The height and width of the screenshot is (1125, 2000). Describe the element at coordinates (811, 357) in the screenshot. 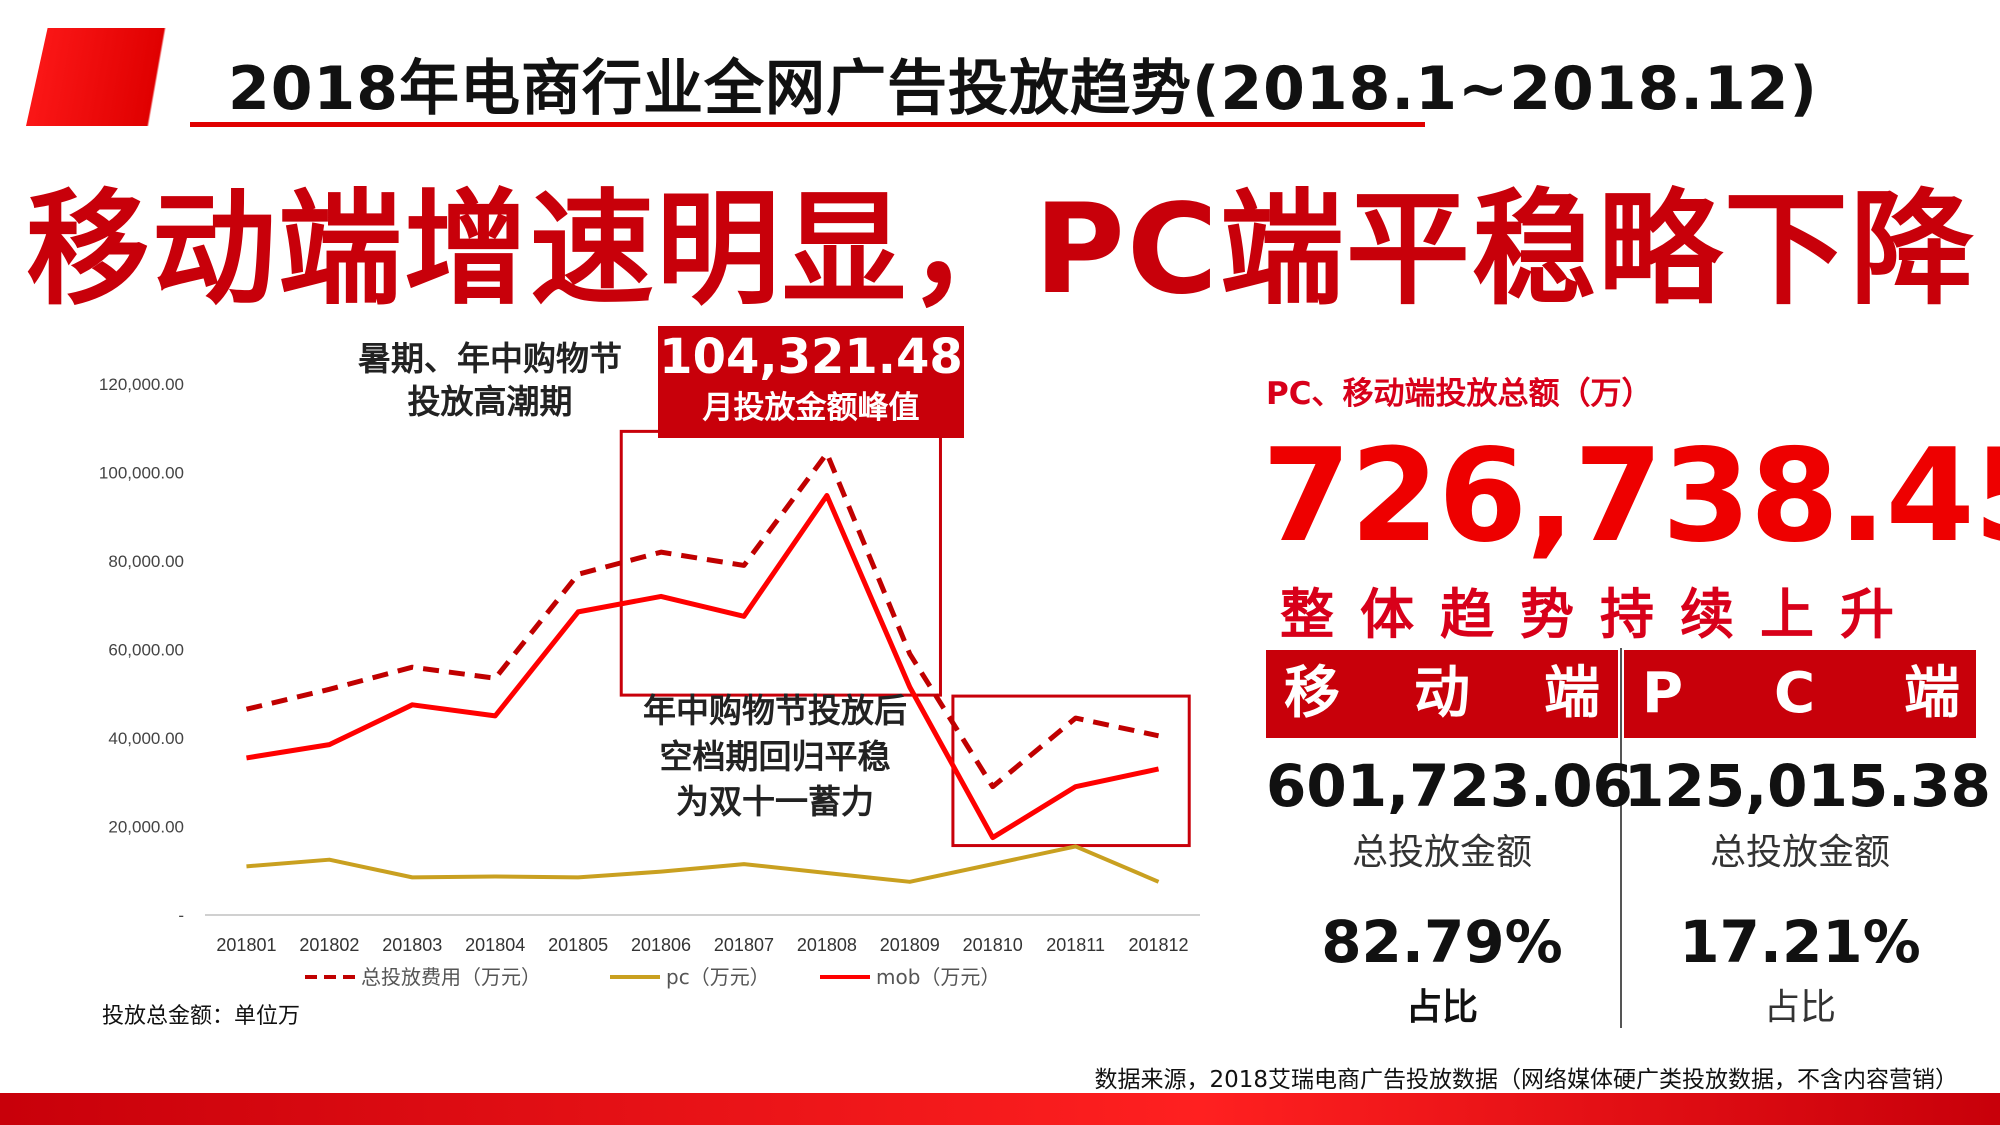

I see `peak-value: 104,321.48` at that location.